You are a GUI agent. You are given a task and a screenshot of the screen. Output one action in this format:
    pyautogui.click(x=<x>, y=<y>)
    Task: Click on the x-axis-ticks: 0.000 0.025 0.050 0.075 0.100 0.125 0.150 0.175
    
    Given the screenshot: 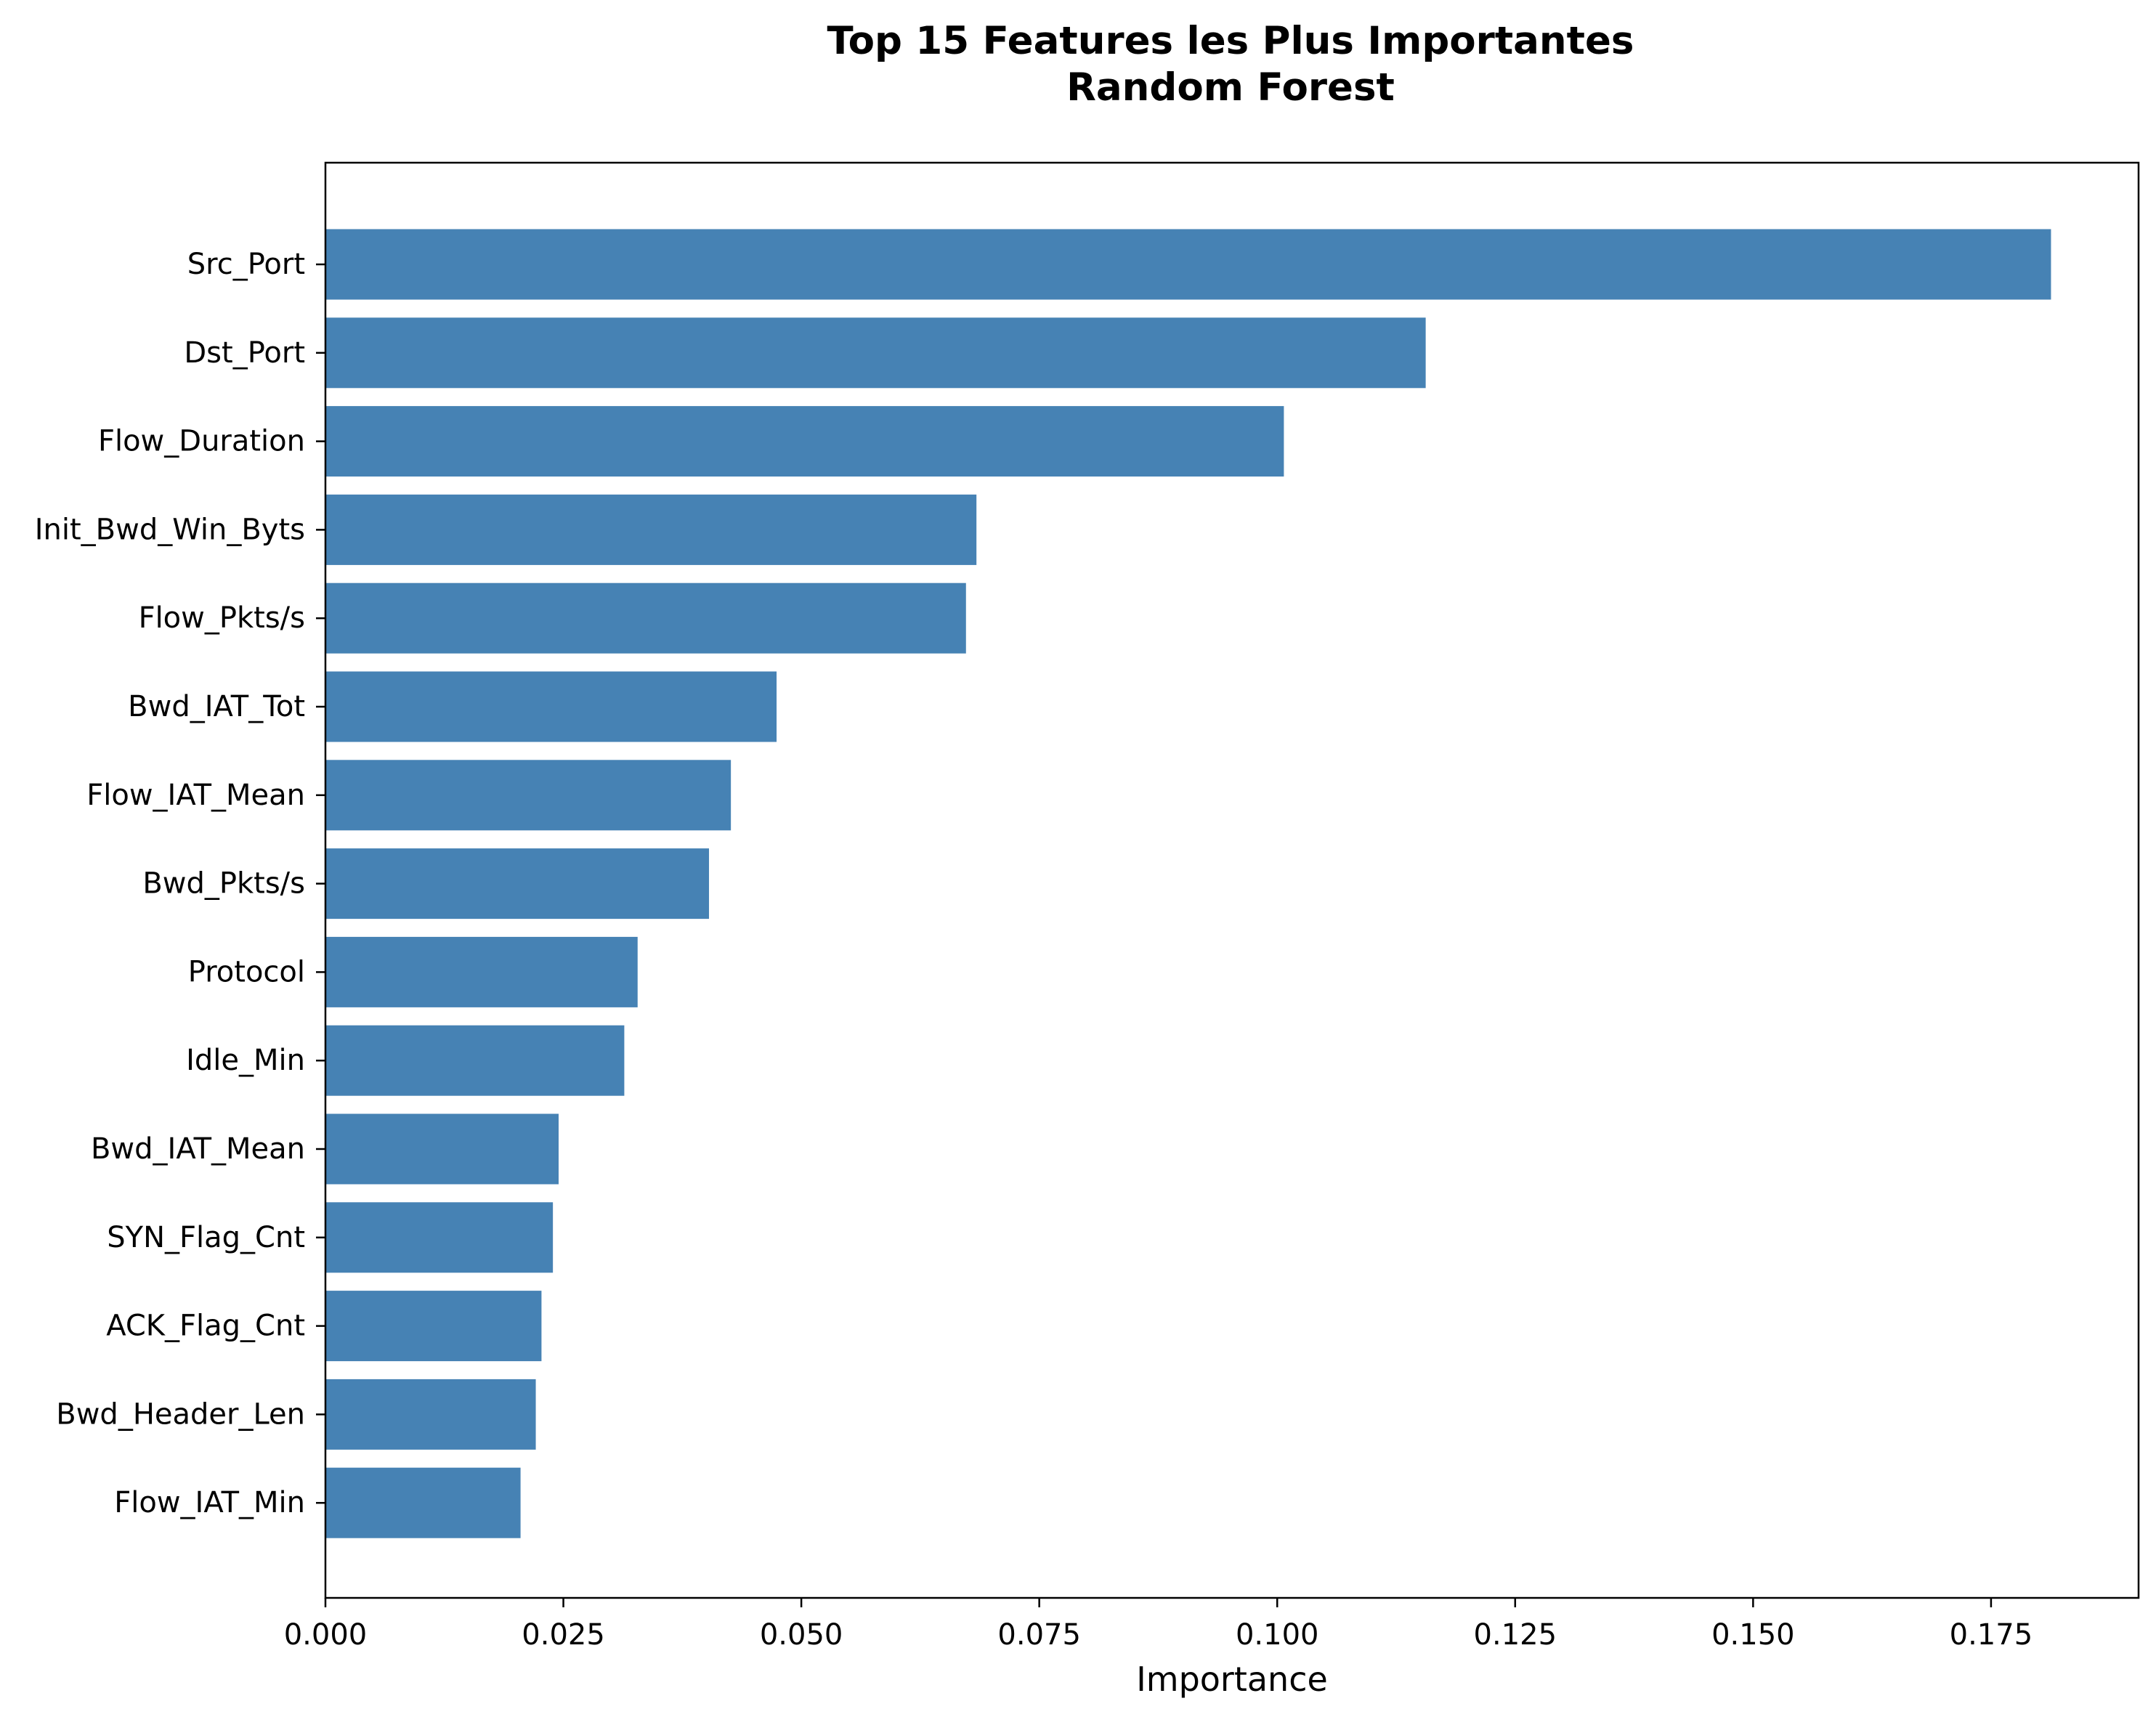 What is the action you would take?
    pyautogui.click(x=1158, y=1625)
    